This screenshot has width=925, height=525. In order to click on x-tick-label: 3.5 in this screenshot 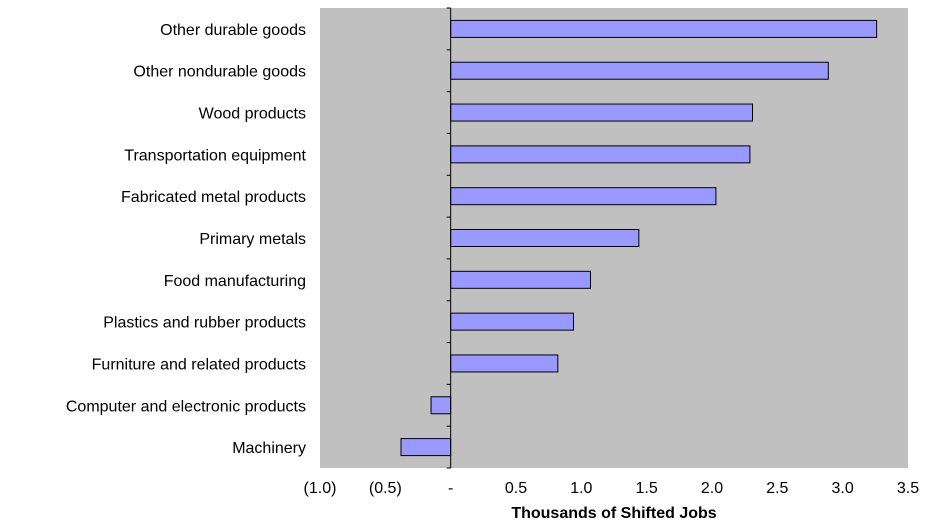, I will do `click(908, 488)`.